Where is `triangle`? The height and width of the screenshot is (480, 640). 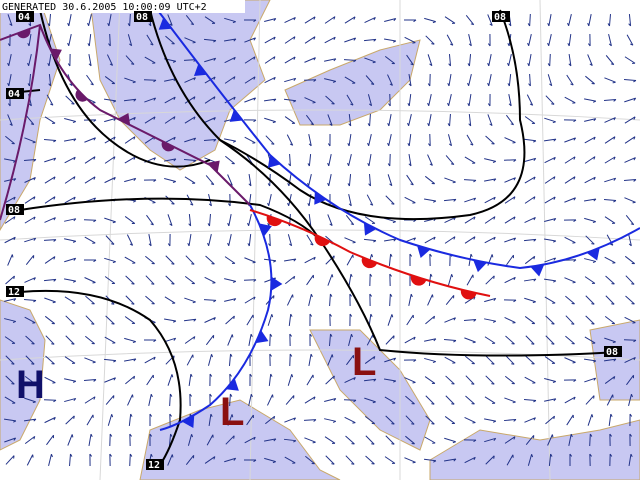 triangle is located at coordinates (55, 54).